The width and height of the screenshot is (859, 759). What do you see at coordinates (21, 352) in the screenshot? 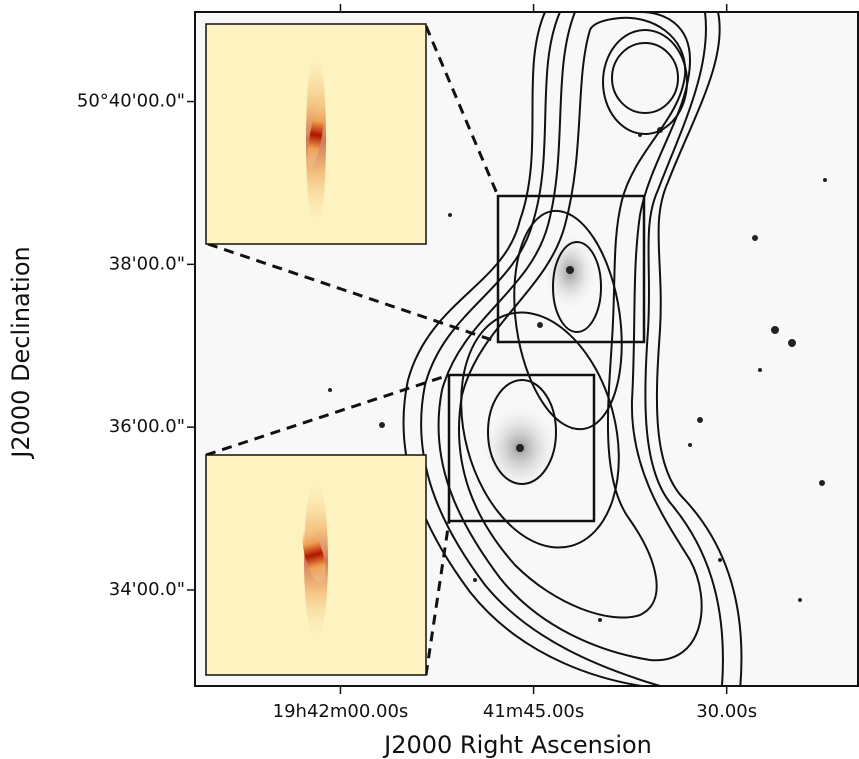
I see `y-axis-title: J2000 Declination` at bounding box center [21, 352].